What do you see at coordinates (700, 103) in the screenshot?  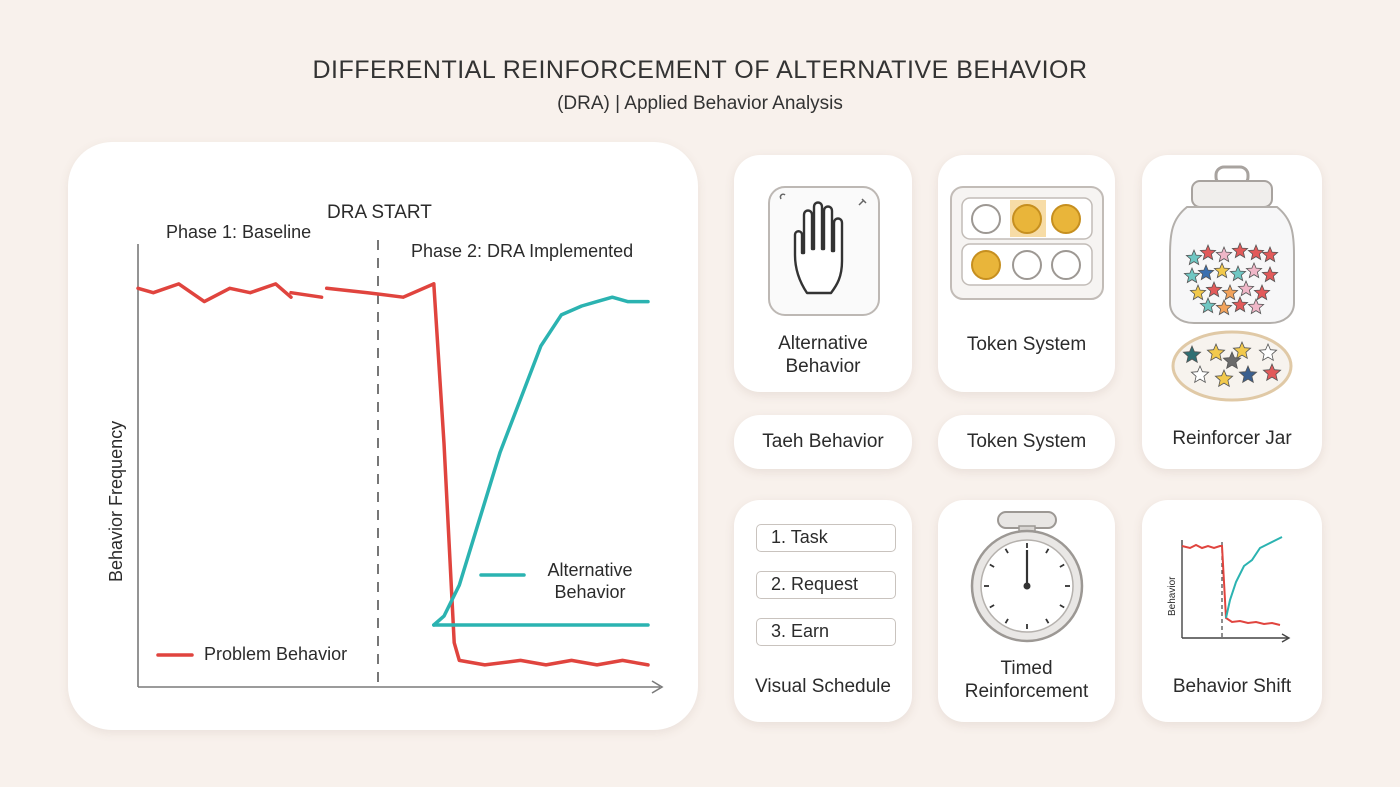 I see `page-subtitle: (DRA) | Applied Behavior Analysis` at bounding box center [700, 103].